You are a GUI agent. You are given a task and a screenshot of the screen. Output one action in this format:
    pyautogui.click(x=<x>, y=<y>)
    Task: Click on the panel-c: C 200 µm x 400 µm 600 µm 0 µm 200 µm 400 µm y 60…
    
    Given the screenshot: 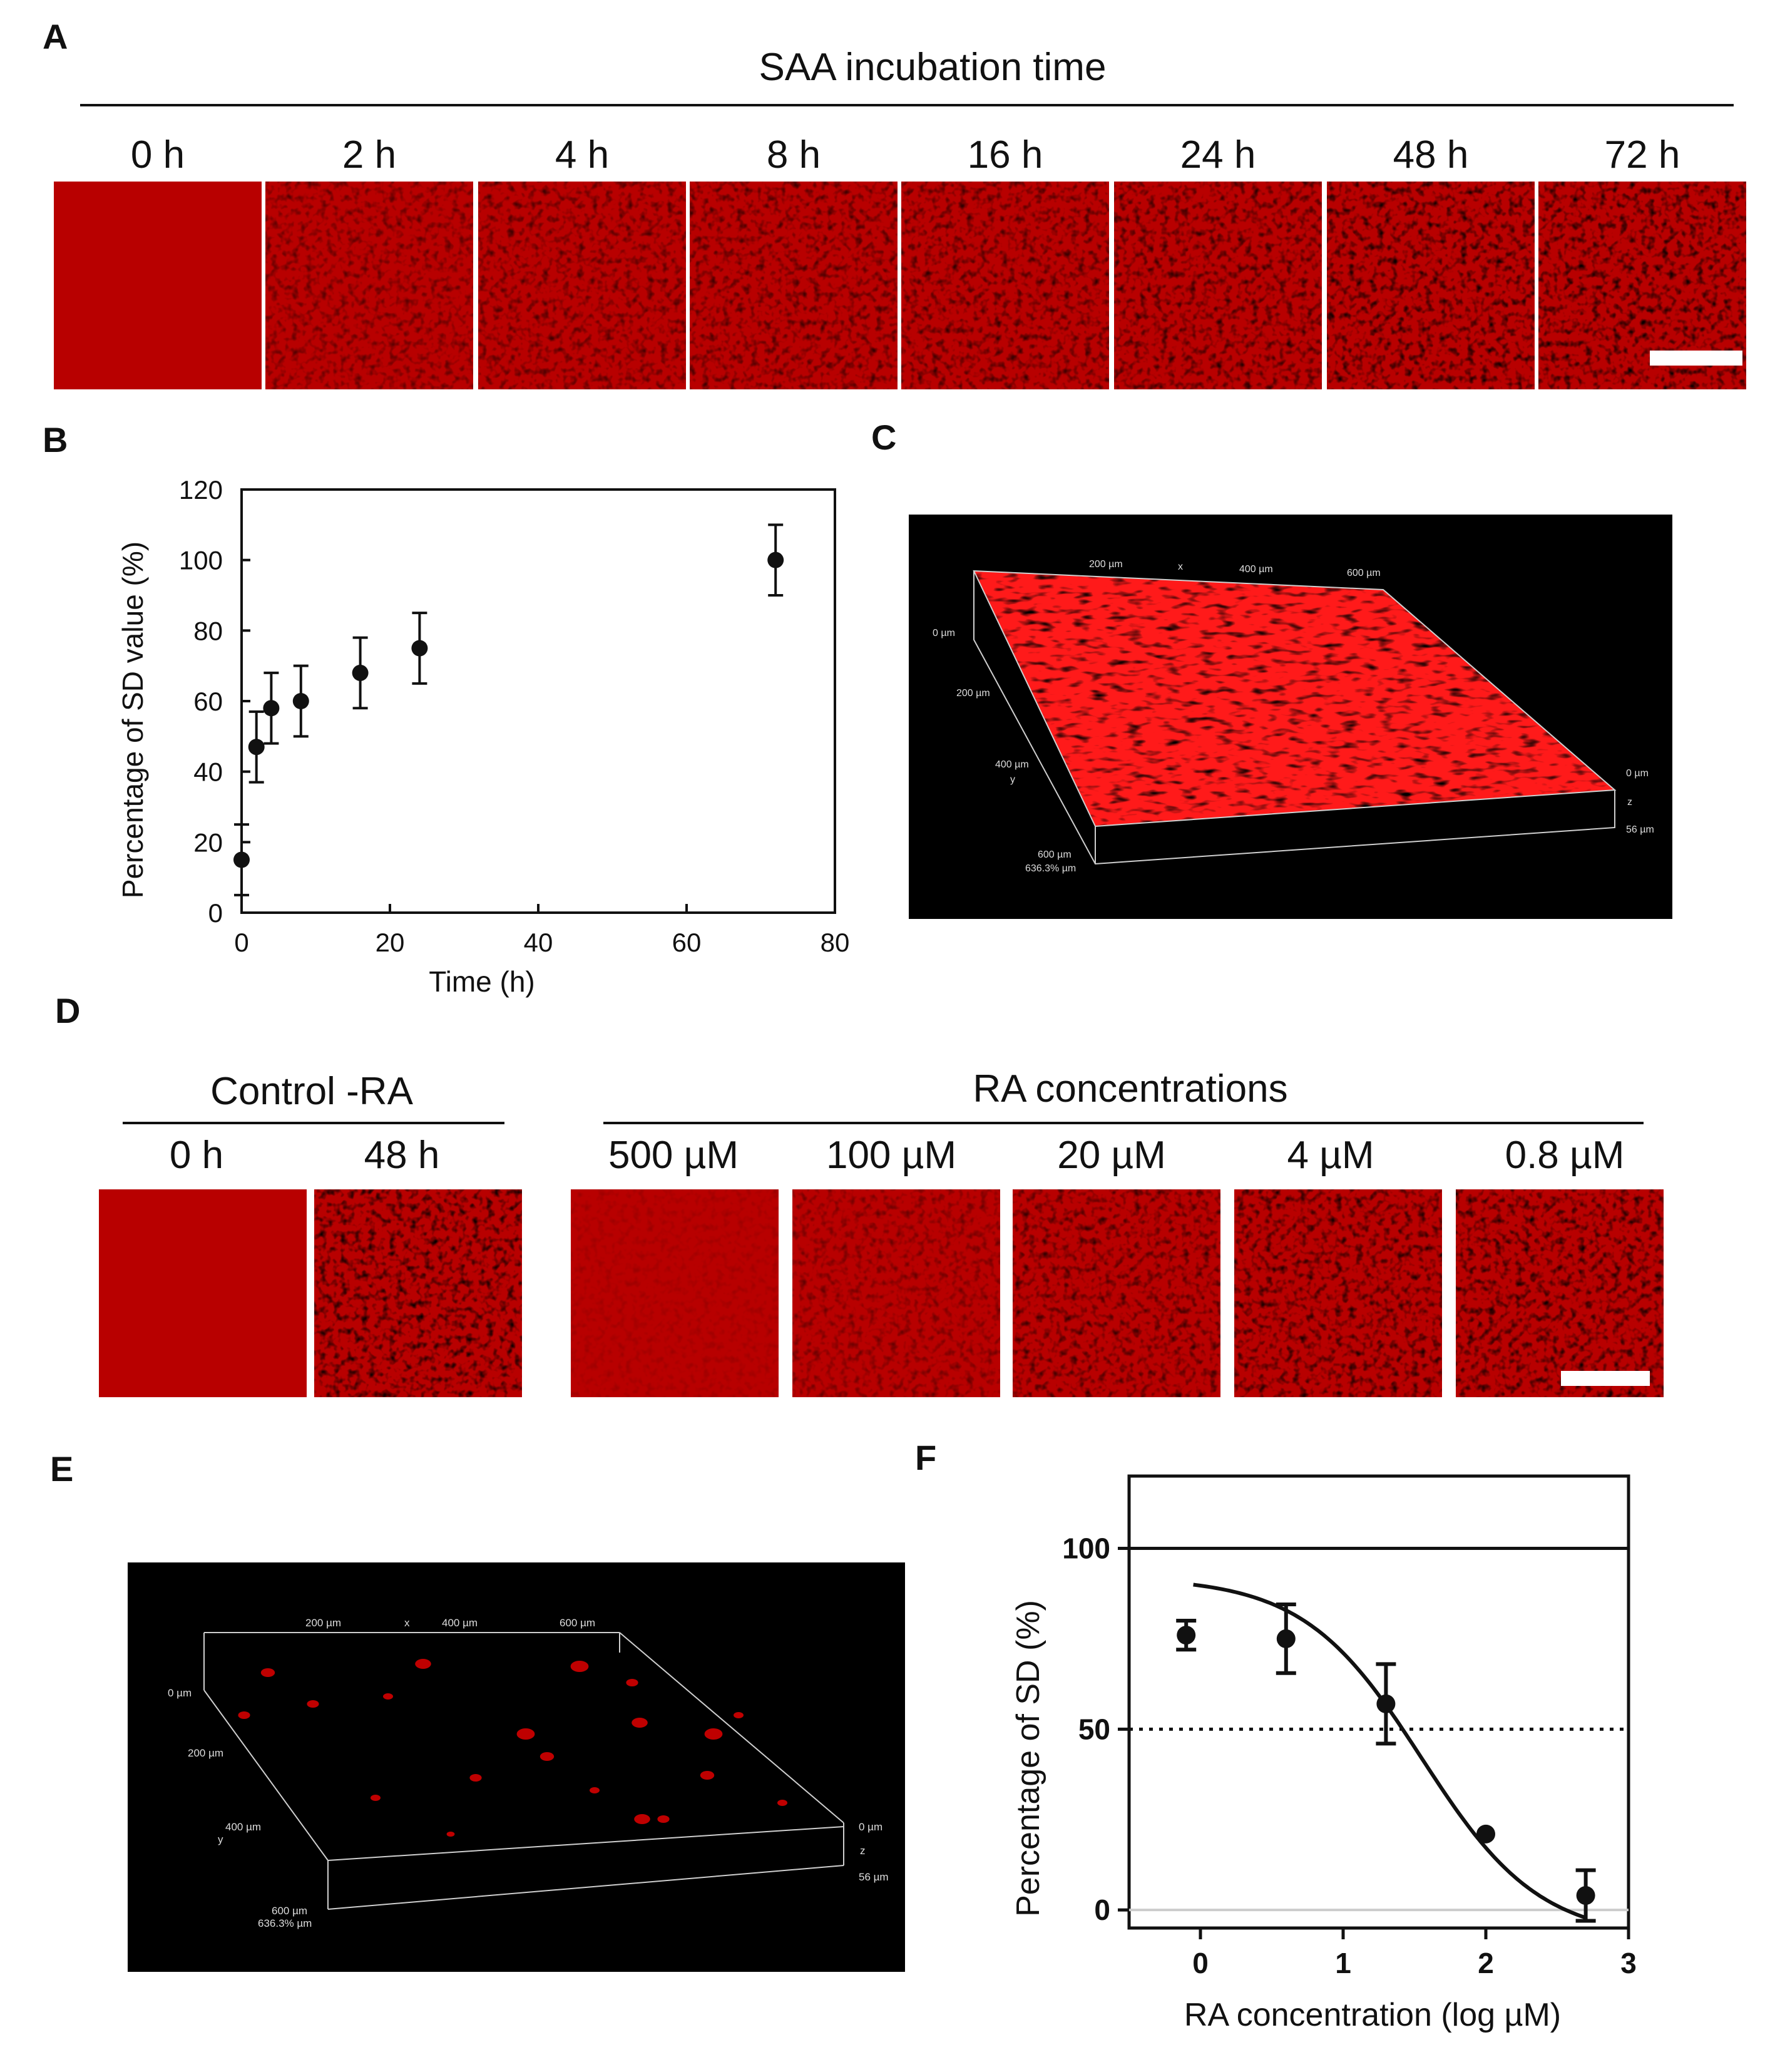 What is the action you would take?
    pyautogui.click(x=1271, y=668)
    